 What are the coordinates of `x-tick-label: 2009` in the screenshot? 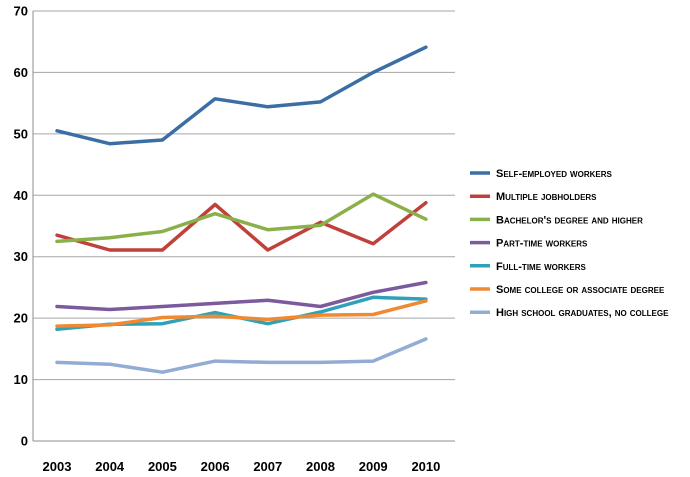 It's located at (373, 466).